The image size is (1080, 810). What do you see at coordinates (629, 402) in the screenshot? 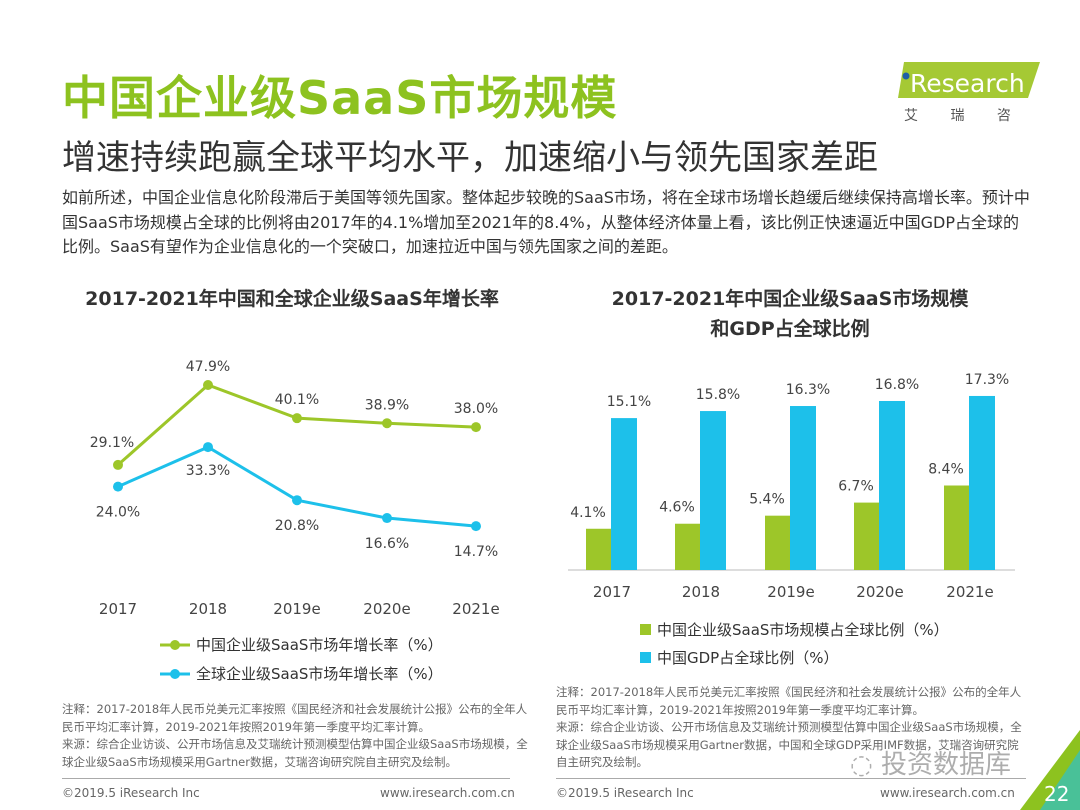
I see `data-label: 15.1%` at bounding box center [629, 402].